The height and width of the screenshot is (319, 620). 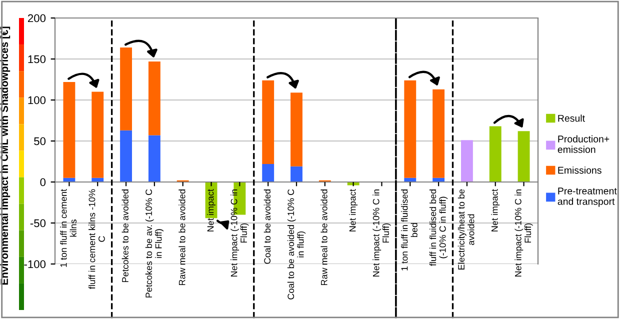 I want to click on legend-label: Pre-treatment and transport, so click(x=587, y=197).